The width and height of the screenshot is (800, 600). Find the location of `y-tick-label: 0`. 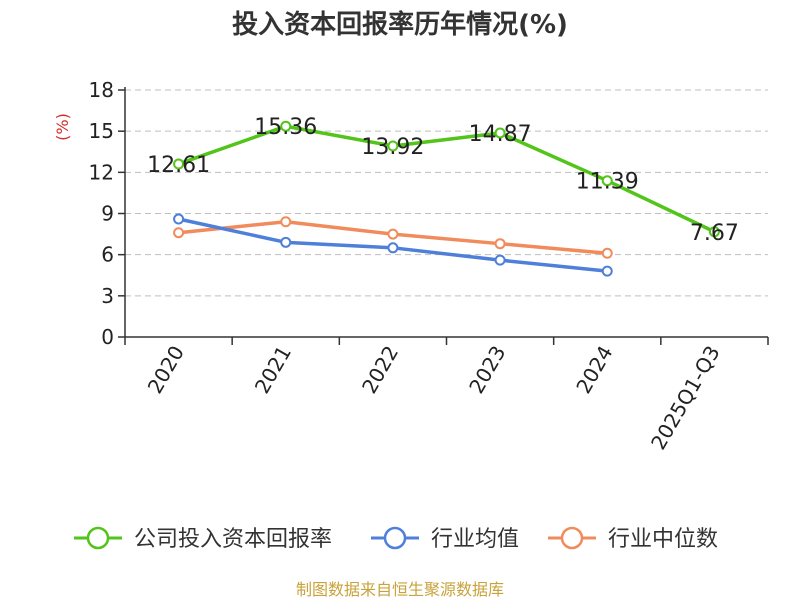

y-tick-label: 0 is located at coordinates (107, 337).